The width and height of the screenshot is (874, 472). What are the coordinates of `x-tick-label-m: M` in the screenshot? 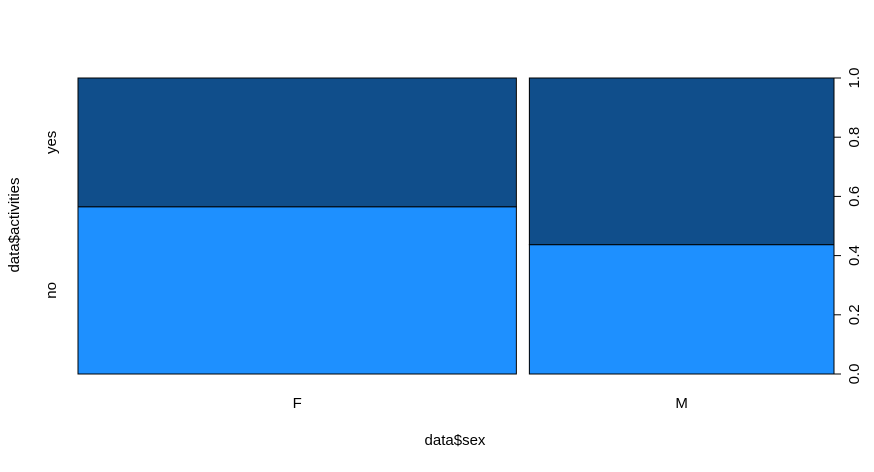 It's located at (681, 403).